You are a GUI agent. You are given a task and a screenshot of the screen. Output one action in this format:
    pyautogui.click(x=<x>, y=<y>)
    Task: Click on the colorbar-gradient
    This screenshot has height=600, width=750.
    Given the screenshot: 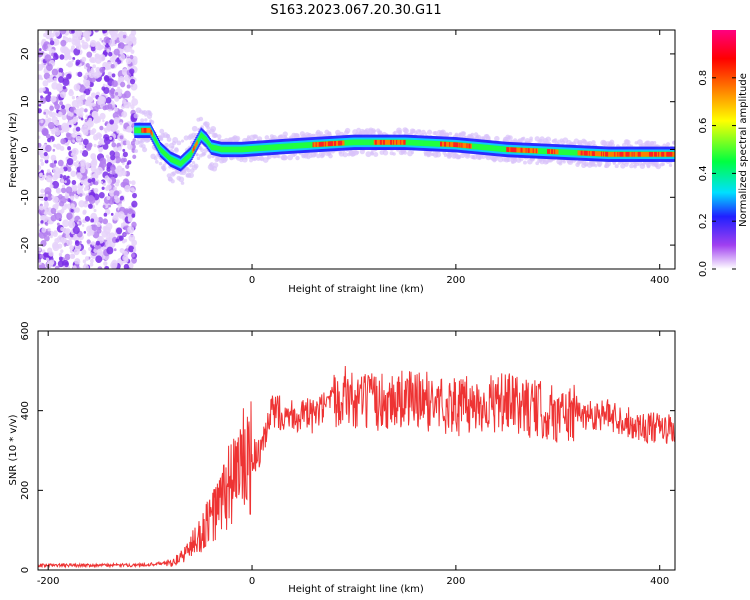 What is the action you would take?
    pyautogui.click(x=724, y=149)
    